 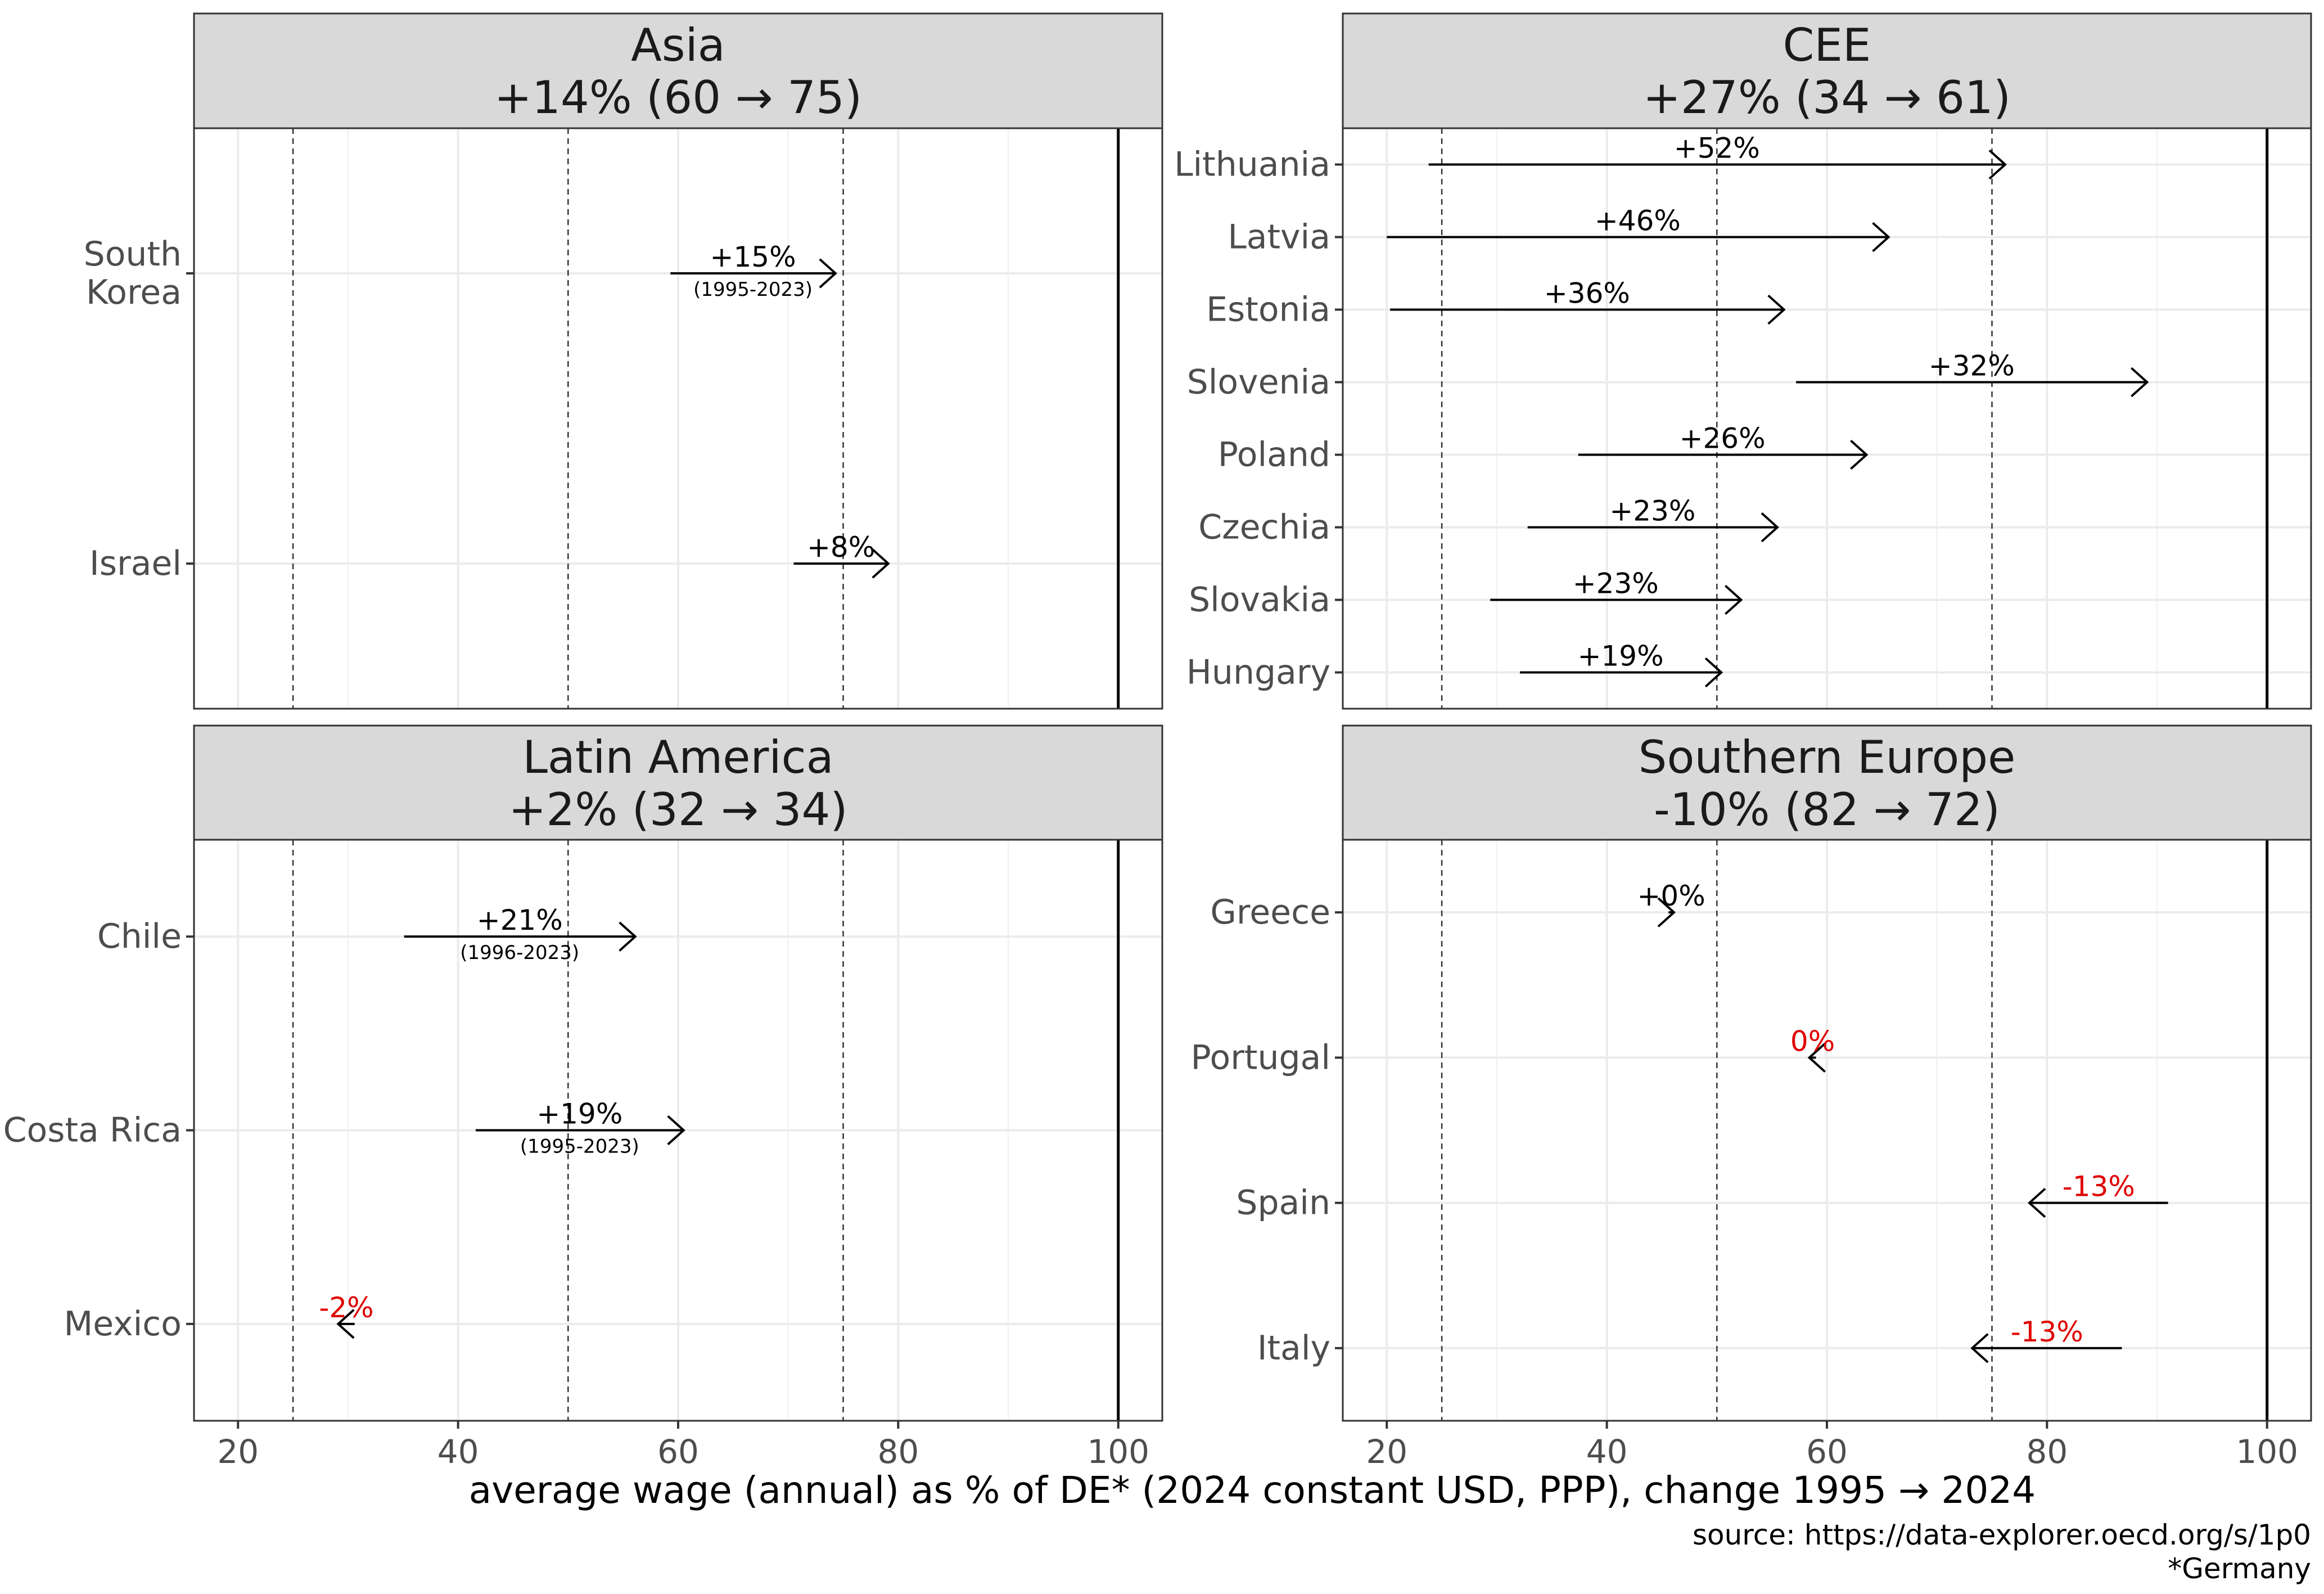 What do you see at coordinates (1827, 810) in the screenshot?
I see `facet-summary: -10% (82 → 72)` at bounding box center [1827, 810].